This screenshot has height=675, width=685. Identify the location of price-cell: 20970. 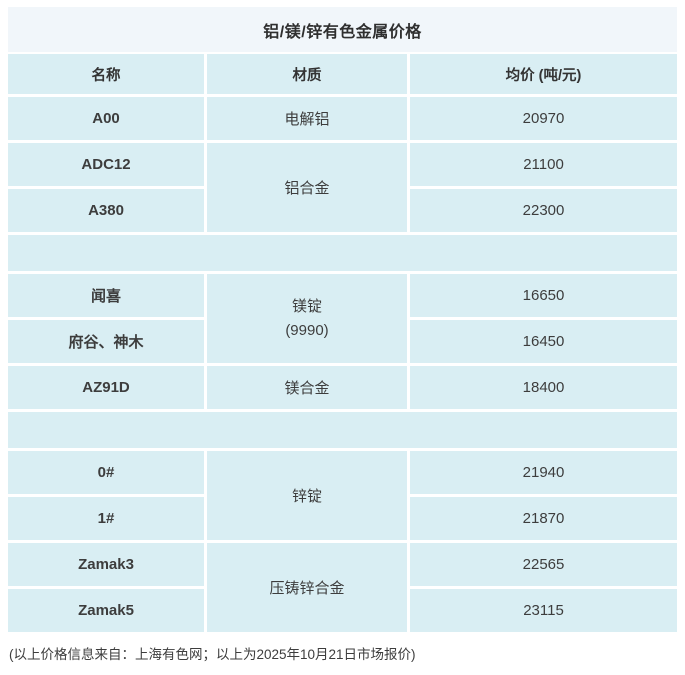
(543, 118).